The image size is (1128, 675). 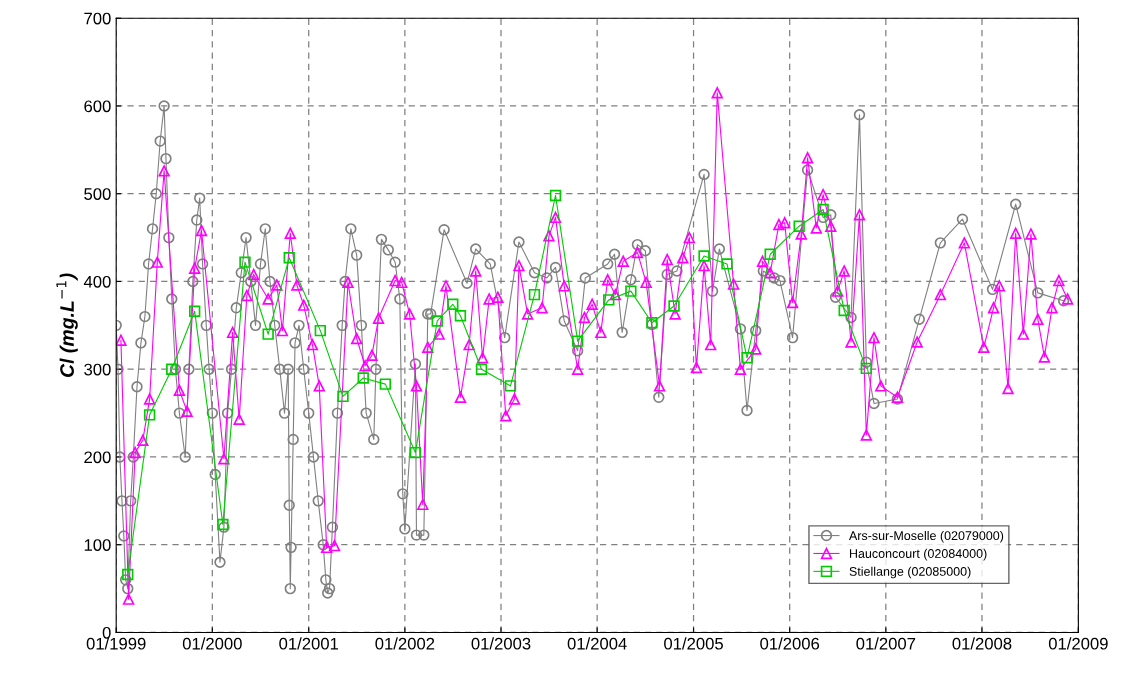 What do you see at coordinates (910, 572) in the screenshot?
I see `legend-label: Stiellange (02085000)` at bounding box center [910, 572].